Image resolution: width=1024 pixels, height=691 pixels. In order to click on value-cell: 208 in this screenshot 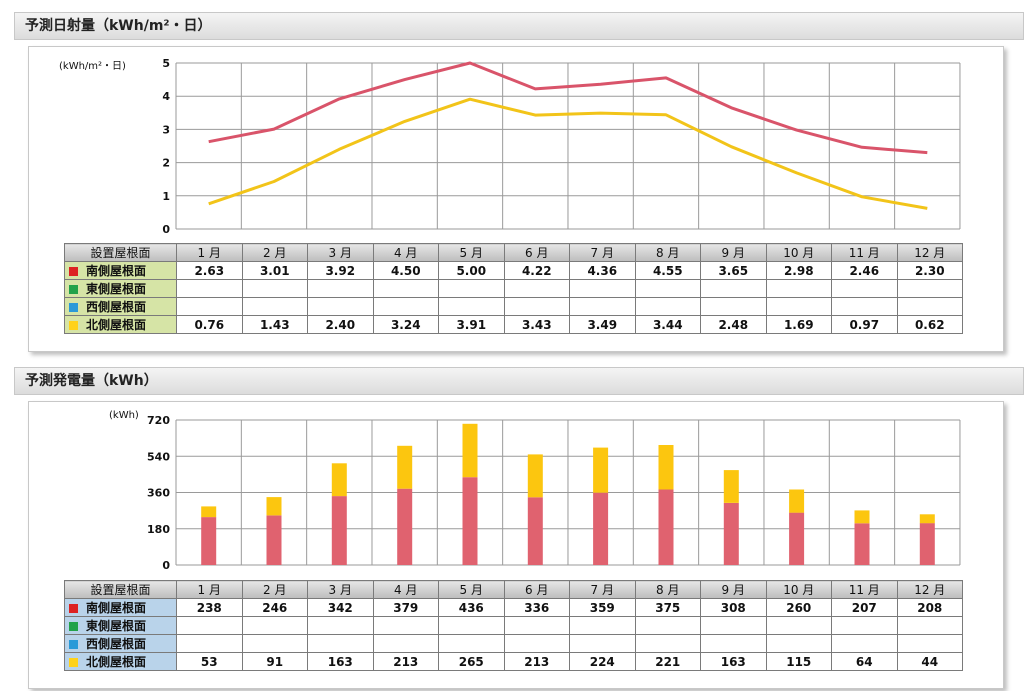, I will do `click(929, 607)`.